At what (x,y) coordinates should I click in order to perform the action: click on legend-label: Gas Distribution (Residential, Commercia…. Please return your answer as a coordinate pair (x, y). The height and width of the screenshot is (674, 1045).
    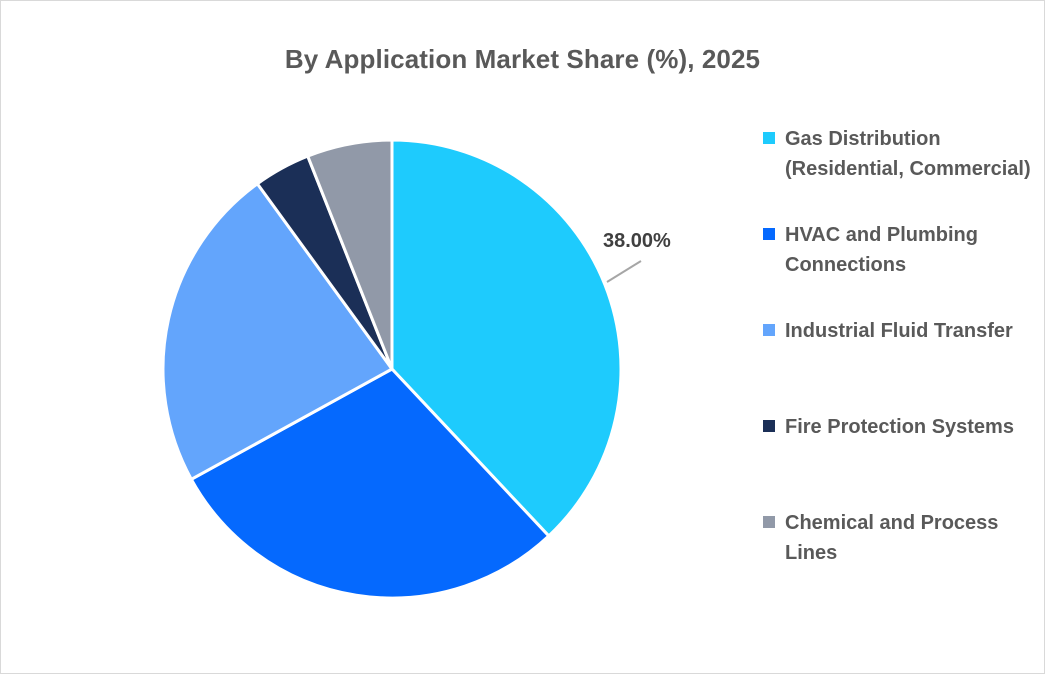
    Looking at the image, I should click on (908, 154).